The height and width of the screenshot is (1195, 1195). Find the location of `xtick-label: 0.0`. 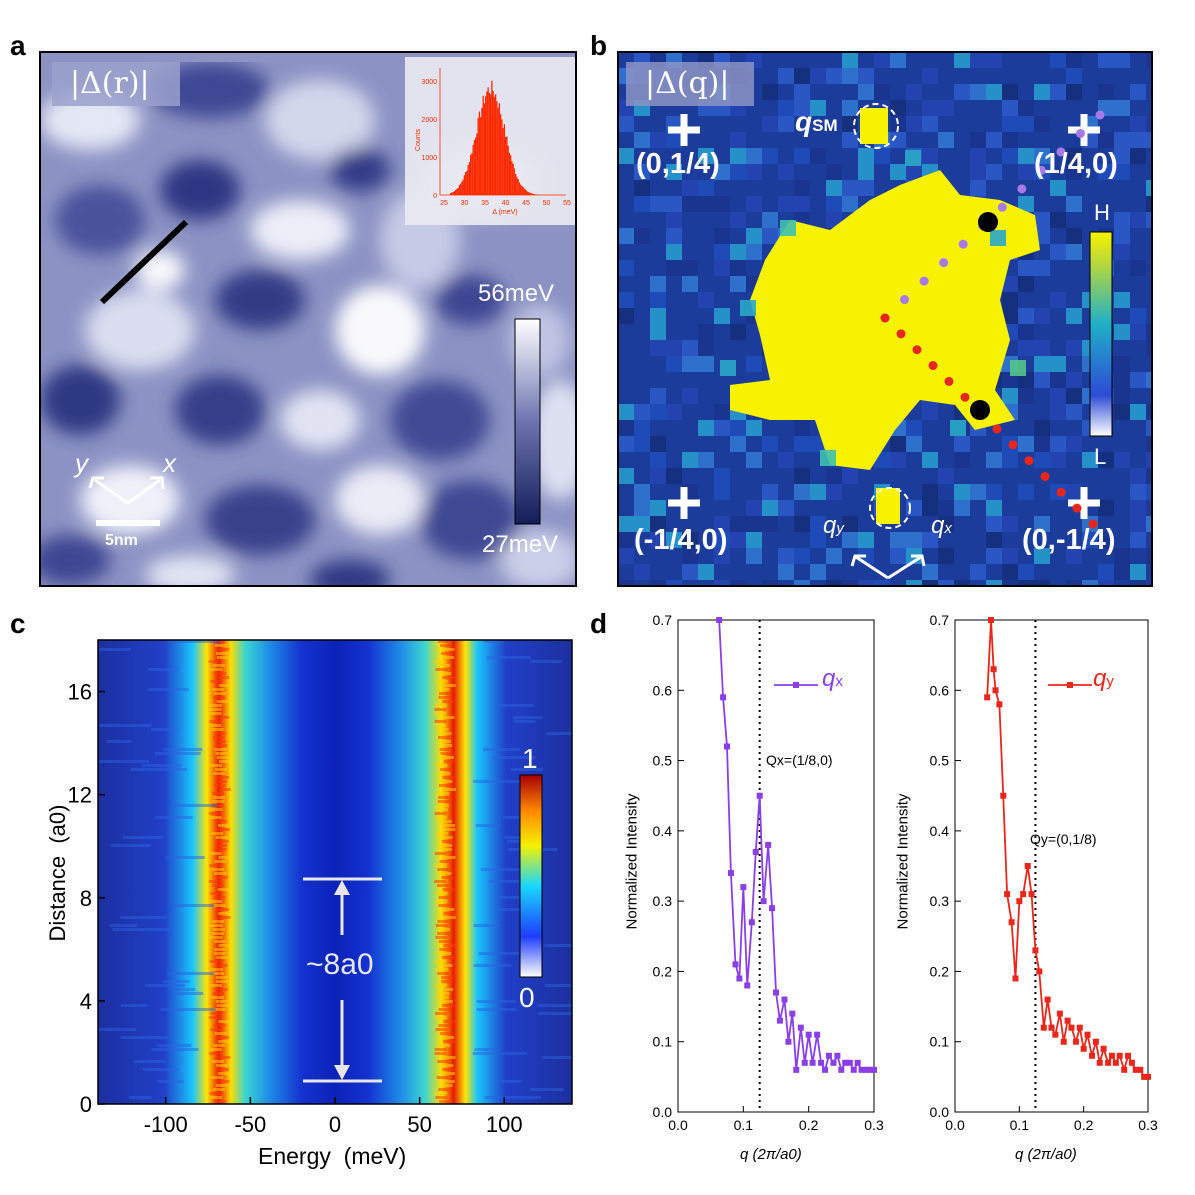

xtick-label: 0.0 is located at coordinates (678, 1125).